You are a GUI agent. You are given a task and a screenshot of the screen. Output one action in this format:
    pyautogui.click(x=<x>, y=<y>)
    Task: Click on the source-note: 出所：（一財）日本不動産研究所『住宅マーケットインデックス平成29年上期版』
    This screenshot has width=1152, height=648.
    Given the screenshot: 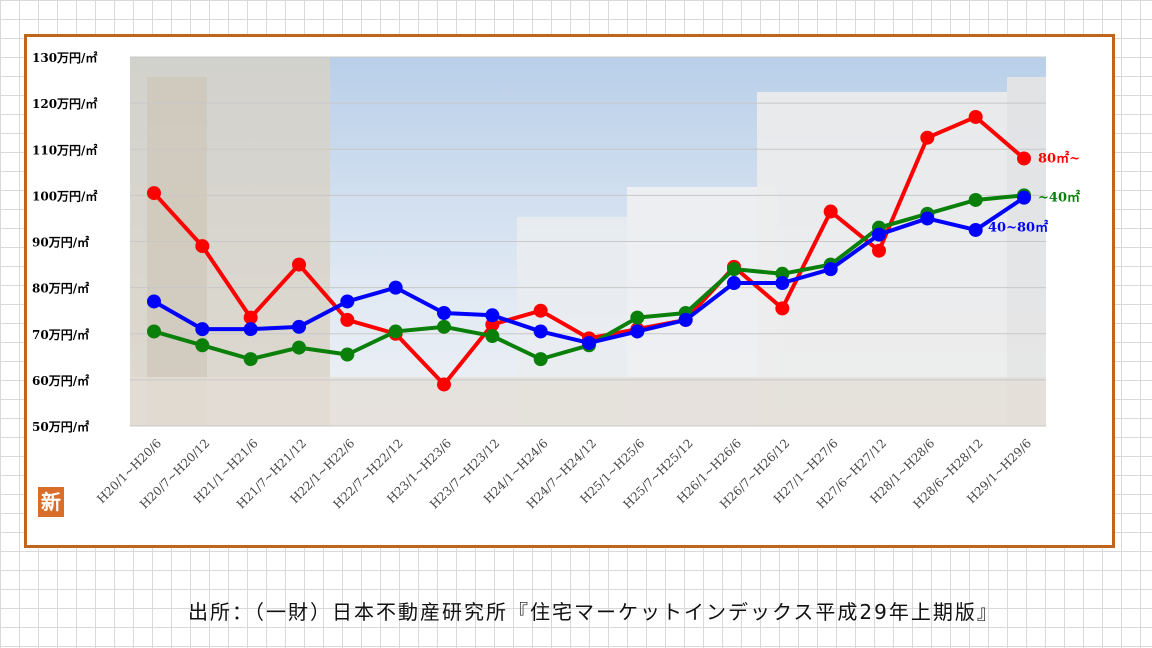 What is the action you would take?
    pyautogui.click(x=593, y=612)
    